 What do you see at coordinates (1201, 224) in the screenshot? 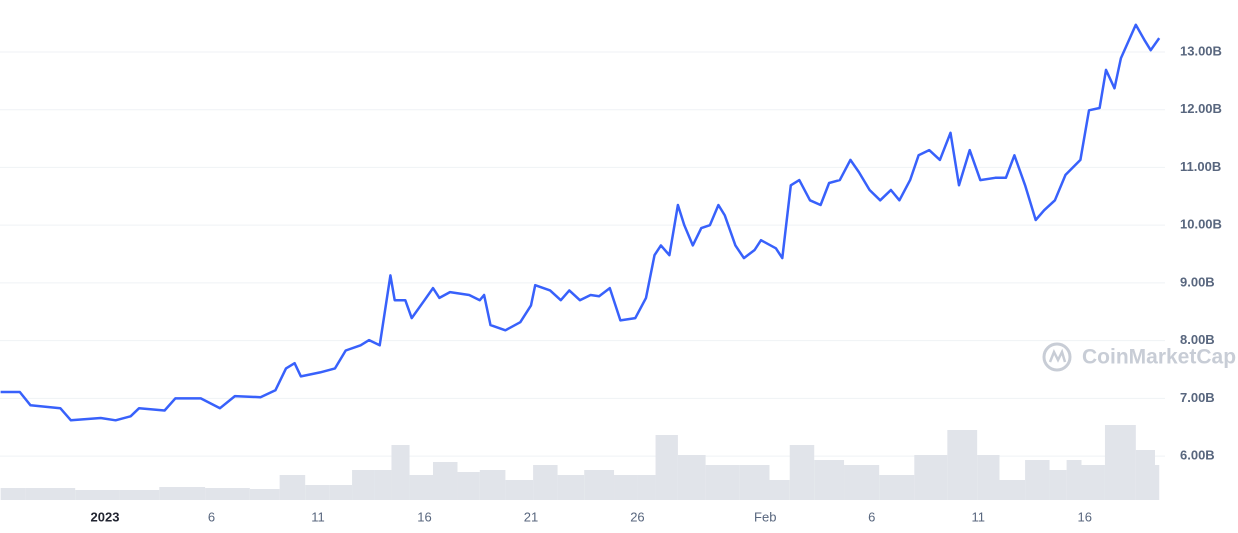
I see `y-tick-label: 10.00B` at bounding box center [1201, 224].